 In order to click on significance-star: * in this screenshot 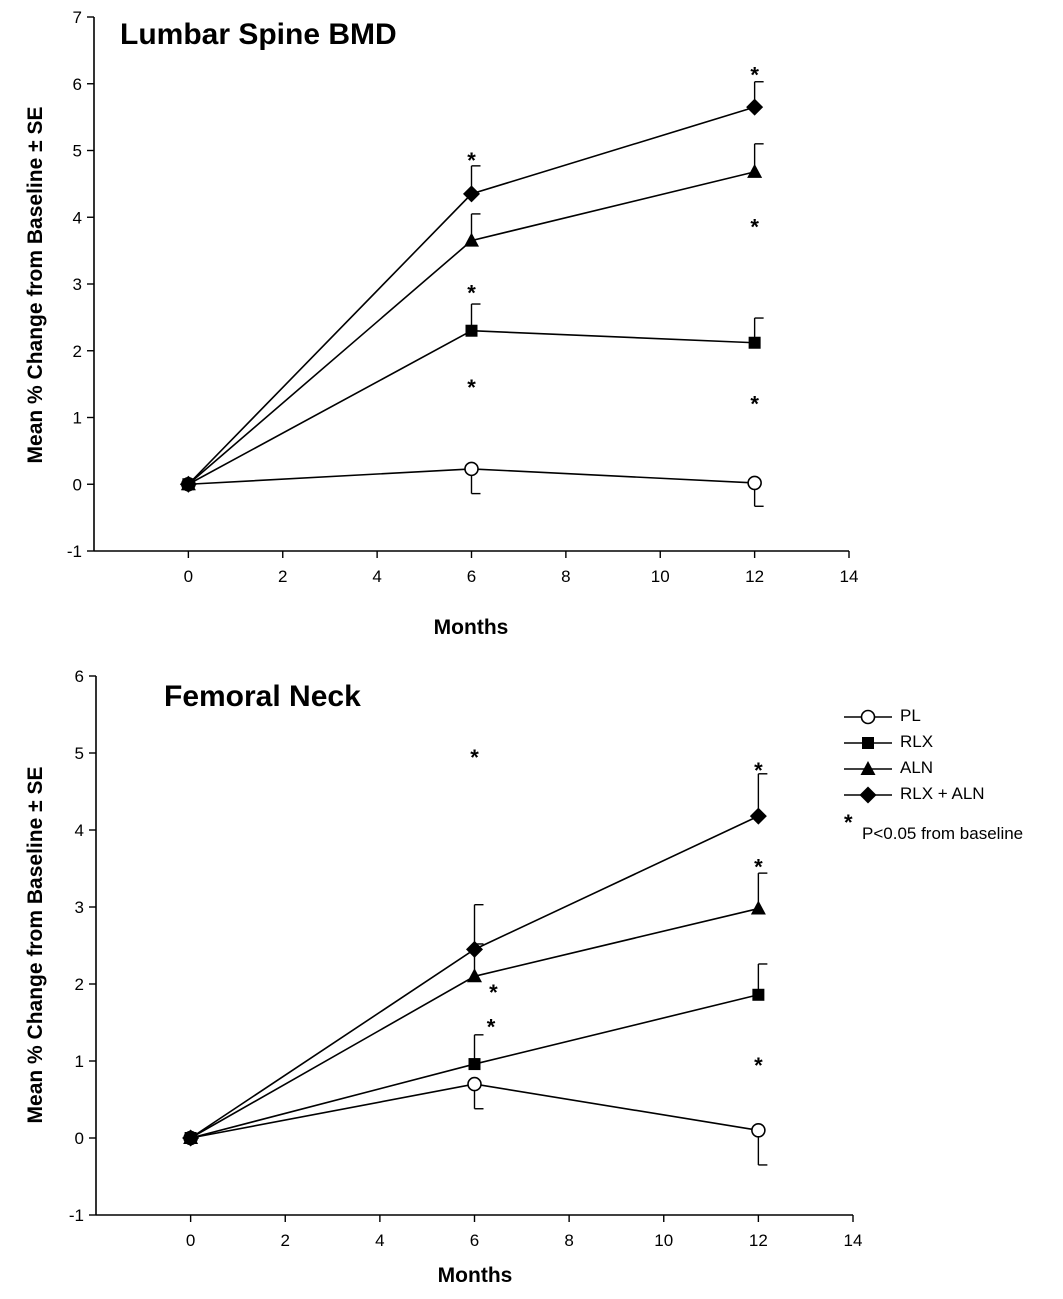, I will do `click(848, 822)`.